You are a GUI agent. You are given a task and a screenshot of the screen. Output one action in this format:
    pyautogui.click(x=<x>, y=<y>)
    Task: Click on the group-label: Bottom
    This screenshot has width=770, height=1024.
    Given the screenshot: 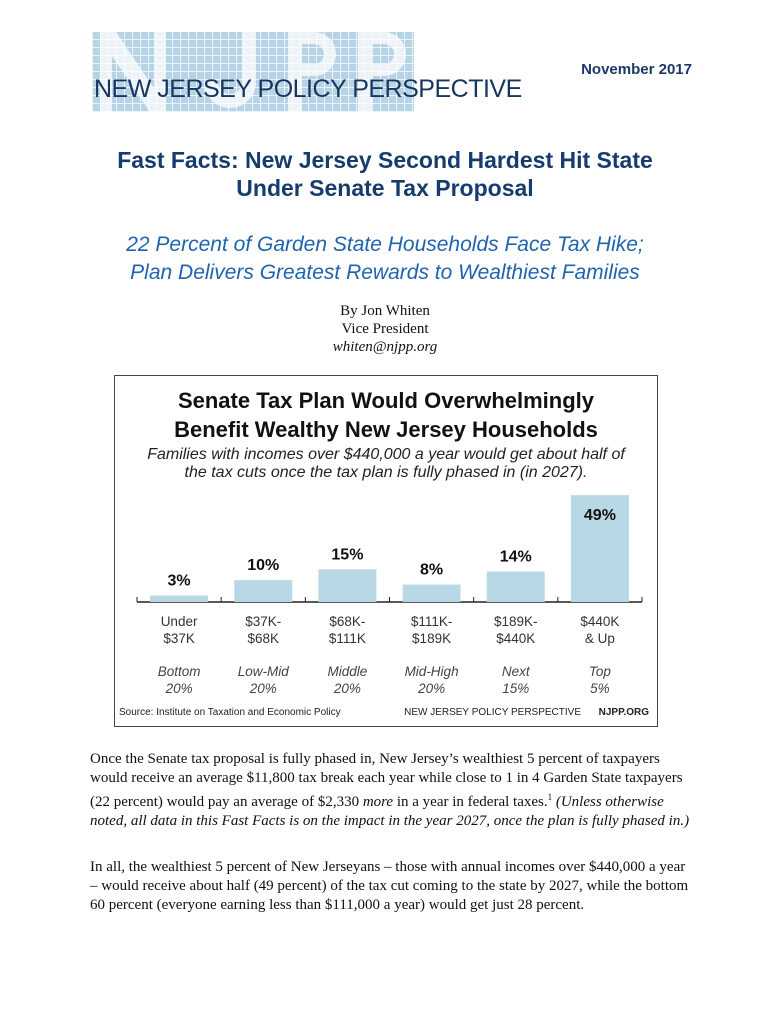 What is the action you would take?
    pyautogui.click(x=179, y=671)
    